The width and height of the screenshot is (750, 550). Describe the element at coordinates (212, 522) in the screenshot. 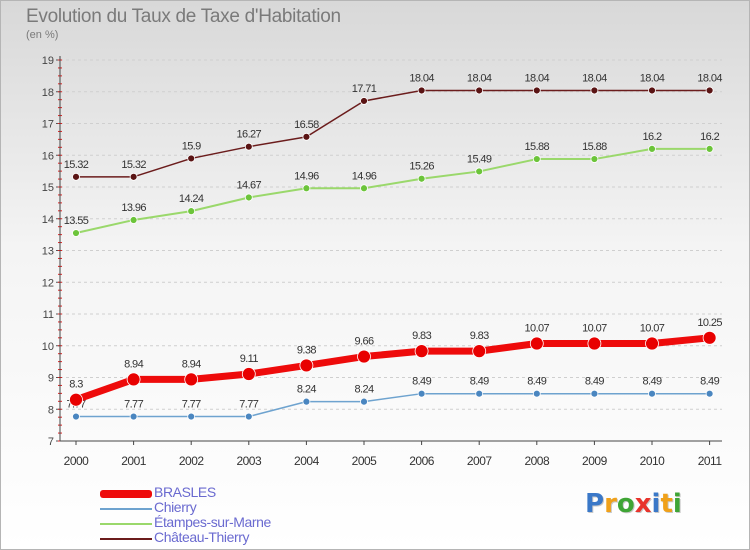

I see `legend-label: Étampes-sur-Marne` at that location.